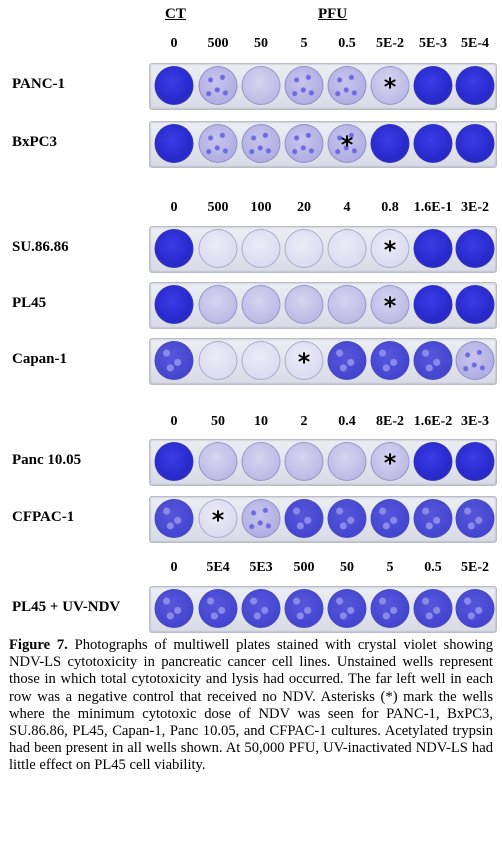 Image resolution: width=502 pixels, height=848 pixels. I want to click on dose-label: 1.6E-2, so click(433, 421).